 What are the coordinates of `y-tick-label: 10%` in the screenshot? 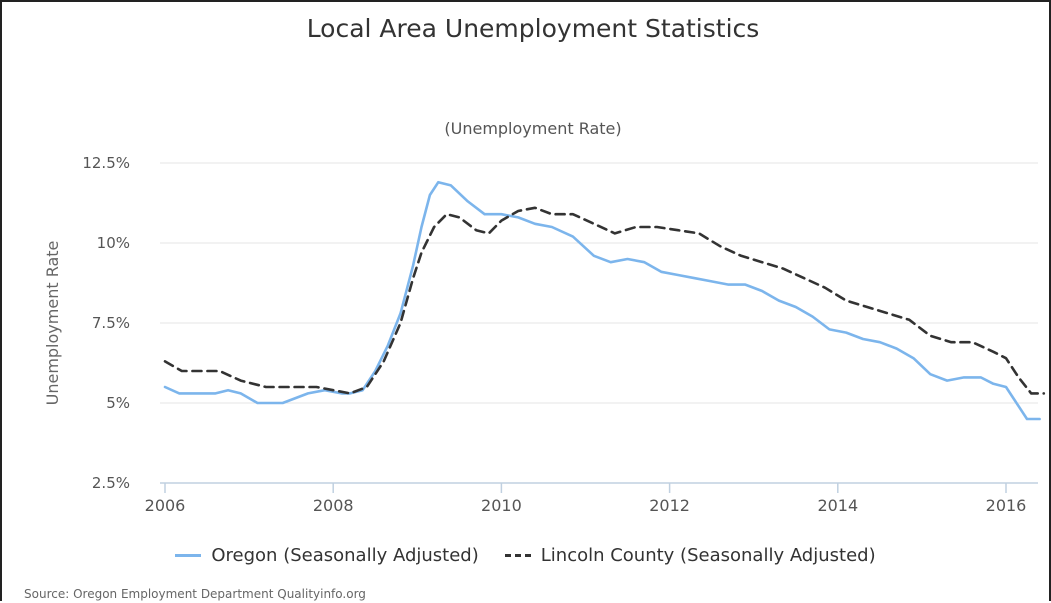 It's located at (113, 243).